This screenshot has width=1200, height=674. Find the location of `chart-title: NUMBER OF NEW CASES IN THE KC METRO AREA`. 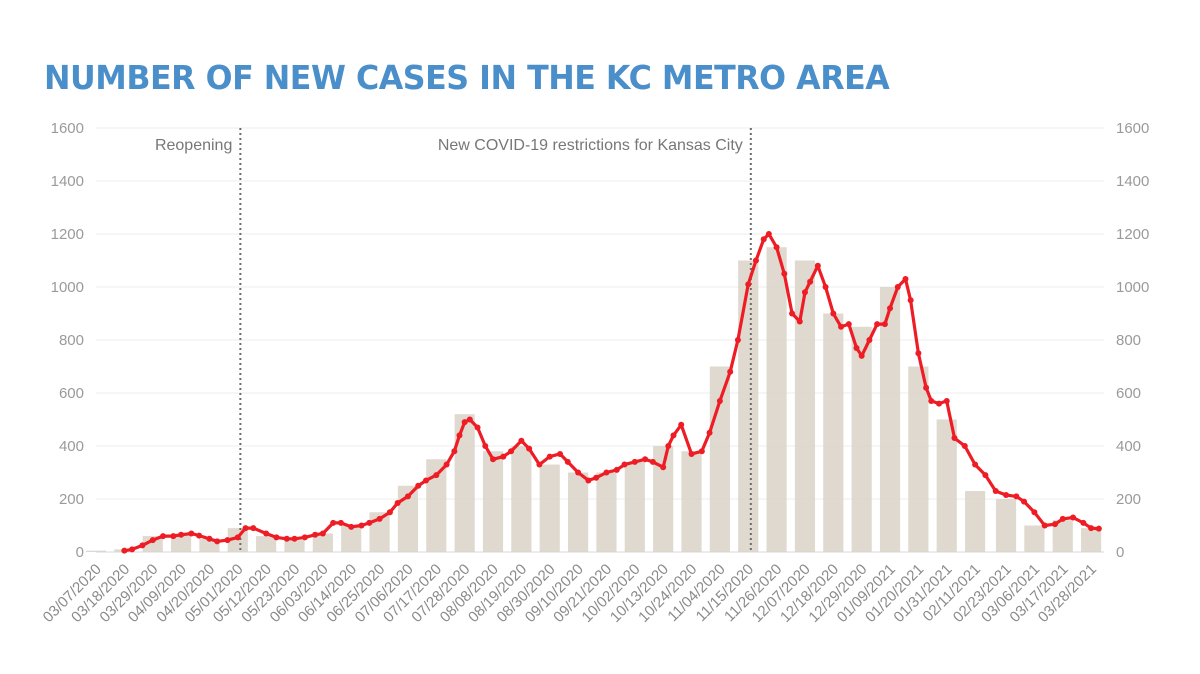

chart-title: NUMBER OF NEW CASES IN THE KC METRO AREA is located at coordinates (467, 77).